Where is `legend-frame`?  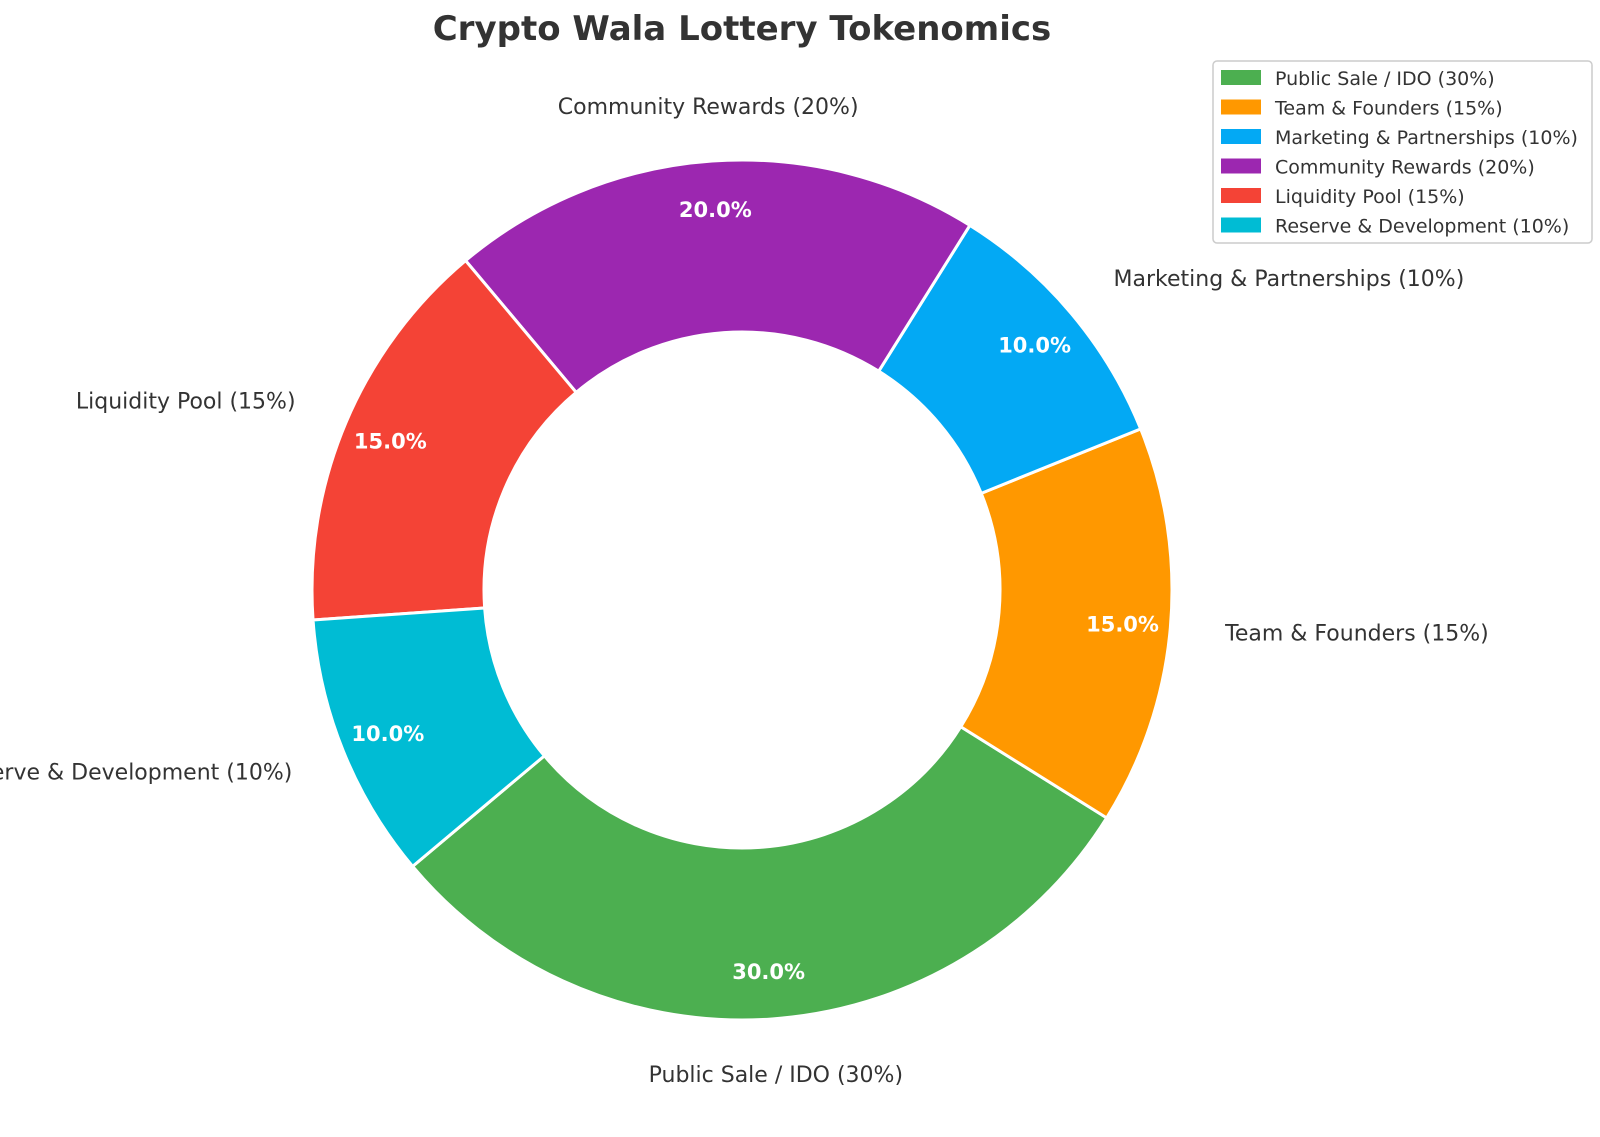 legend-frame is located at coordinates (1402, 152).